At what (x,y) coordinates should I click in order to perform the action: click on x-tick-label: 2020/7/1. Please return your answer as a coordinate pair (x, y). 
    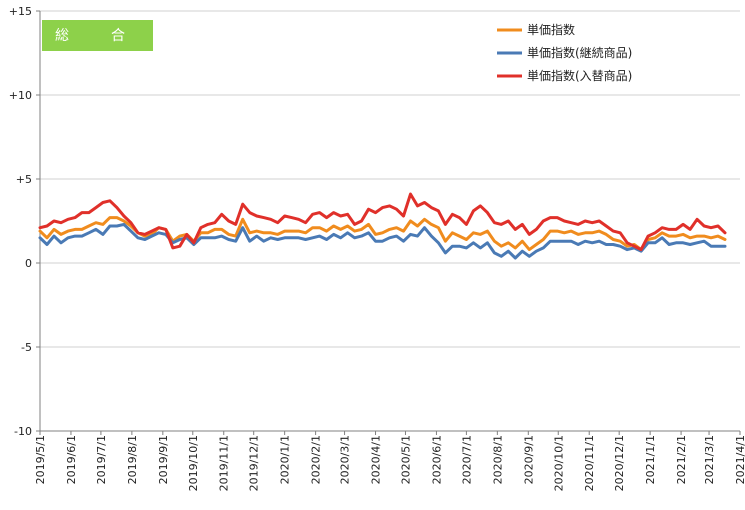
    Looking at the image, I should click on (466, 459).